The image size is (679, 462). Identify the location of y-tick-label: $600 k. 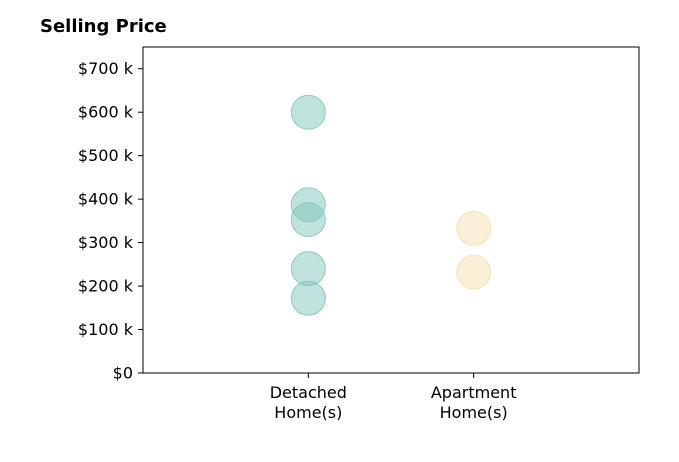
(106, 112).